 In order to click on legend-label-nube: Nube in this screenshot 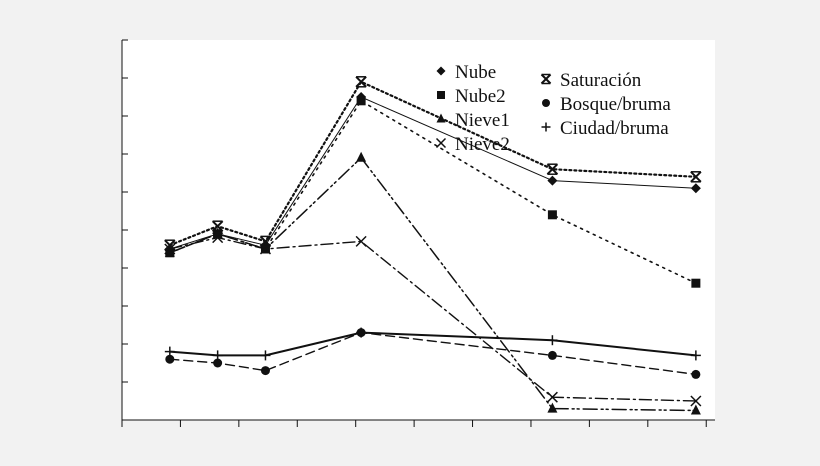, I will do `click(475, 72)`.